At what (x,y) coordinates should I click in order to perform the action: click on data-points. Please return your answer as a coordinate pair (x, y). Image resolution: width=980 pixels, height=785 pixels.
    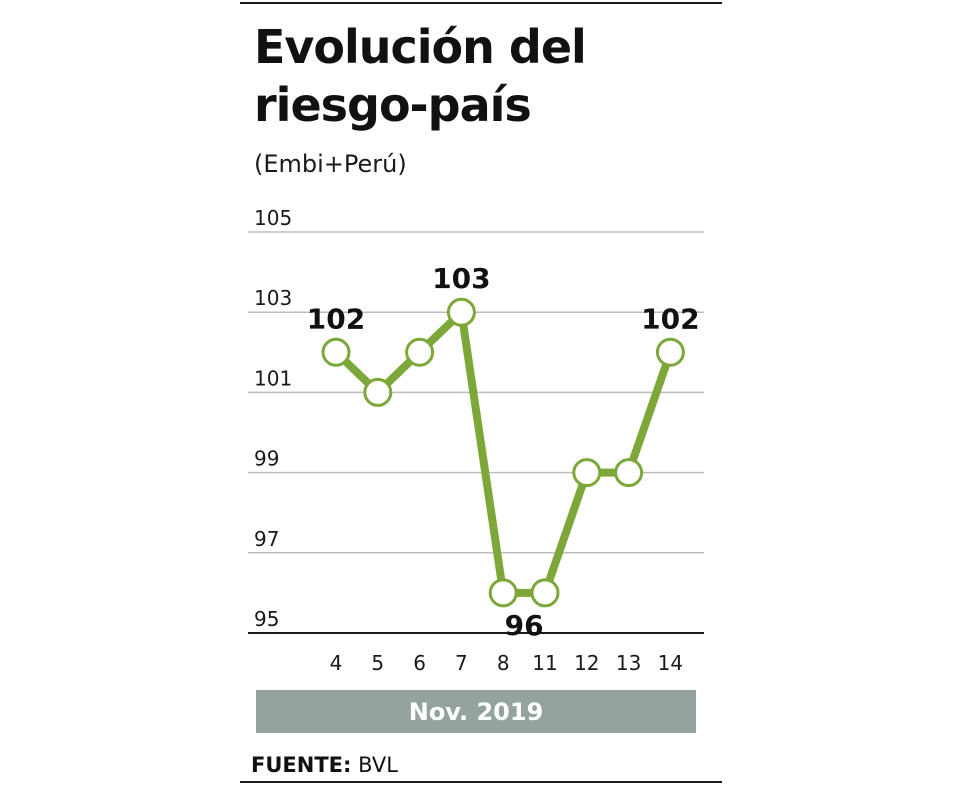
    Looking at the image, I should click on (503, 452).